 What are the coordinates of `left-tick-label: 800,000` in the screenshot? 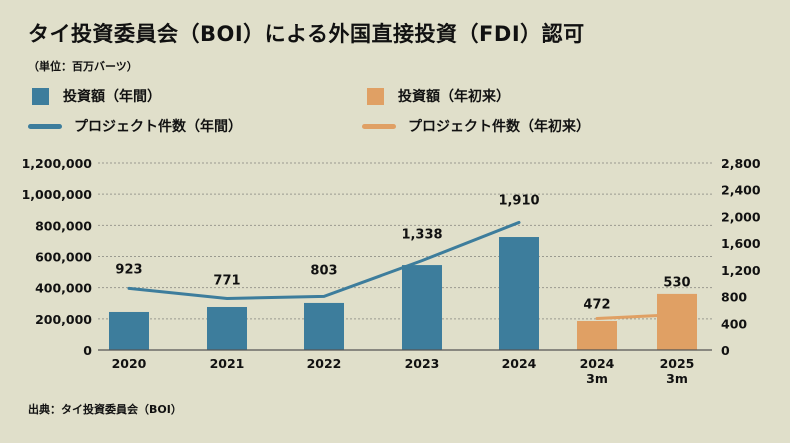 It's located at (63, 225).